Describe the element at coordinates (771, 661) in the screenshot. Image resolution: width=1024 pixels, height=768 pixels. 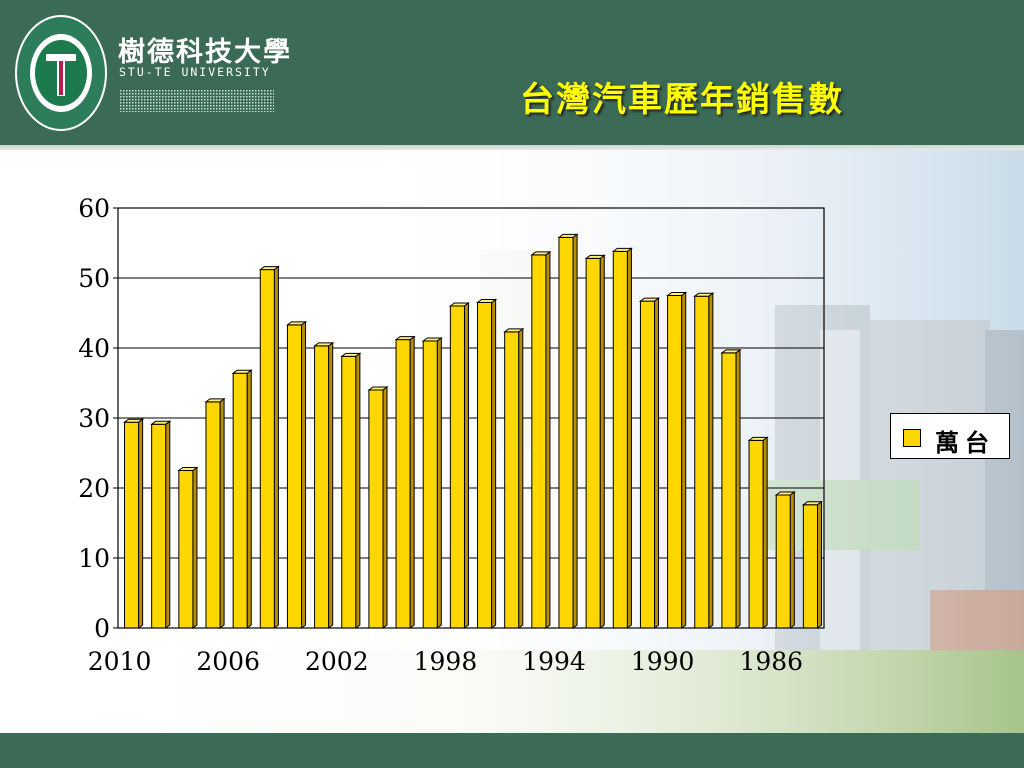
I see `x-tick-label: 1986` at that location.